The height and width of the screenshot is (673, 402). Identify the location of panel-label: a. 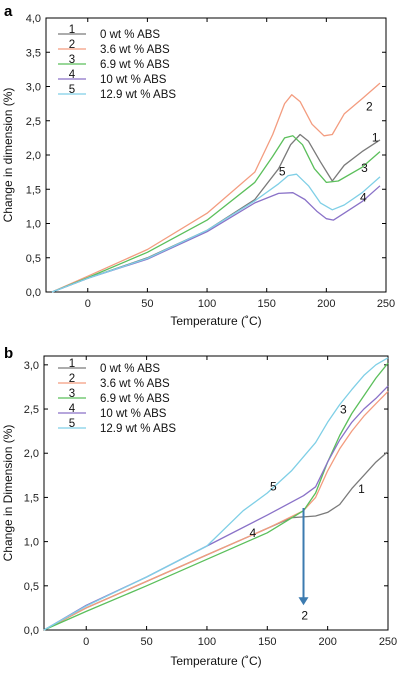
(8, 11).